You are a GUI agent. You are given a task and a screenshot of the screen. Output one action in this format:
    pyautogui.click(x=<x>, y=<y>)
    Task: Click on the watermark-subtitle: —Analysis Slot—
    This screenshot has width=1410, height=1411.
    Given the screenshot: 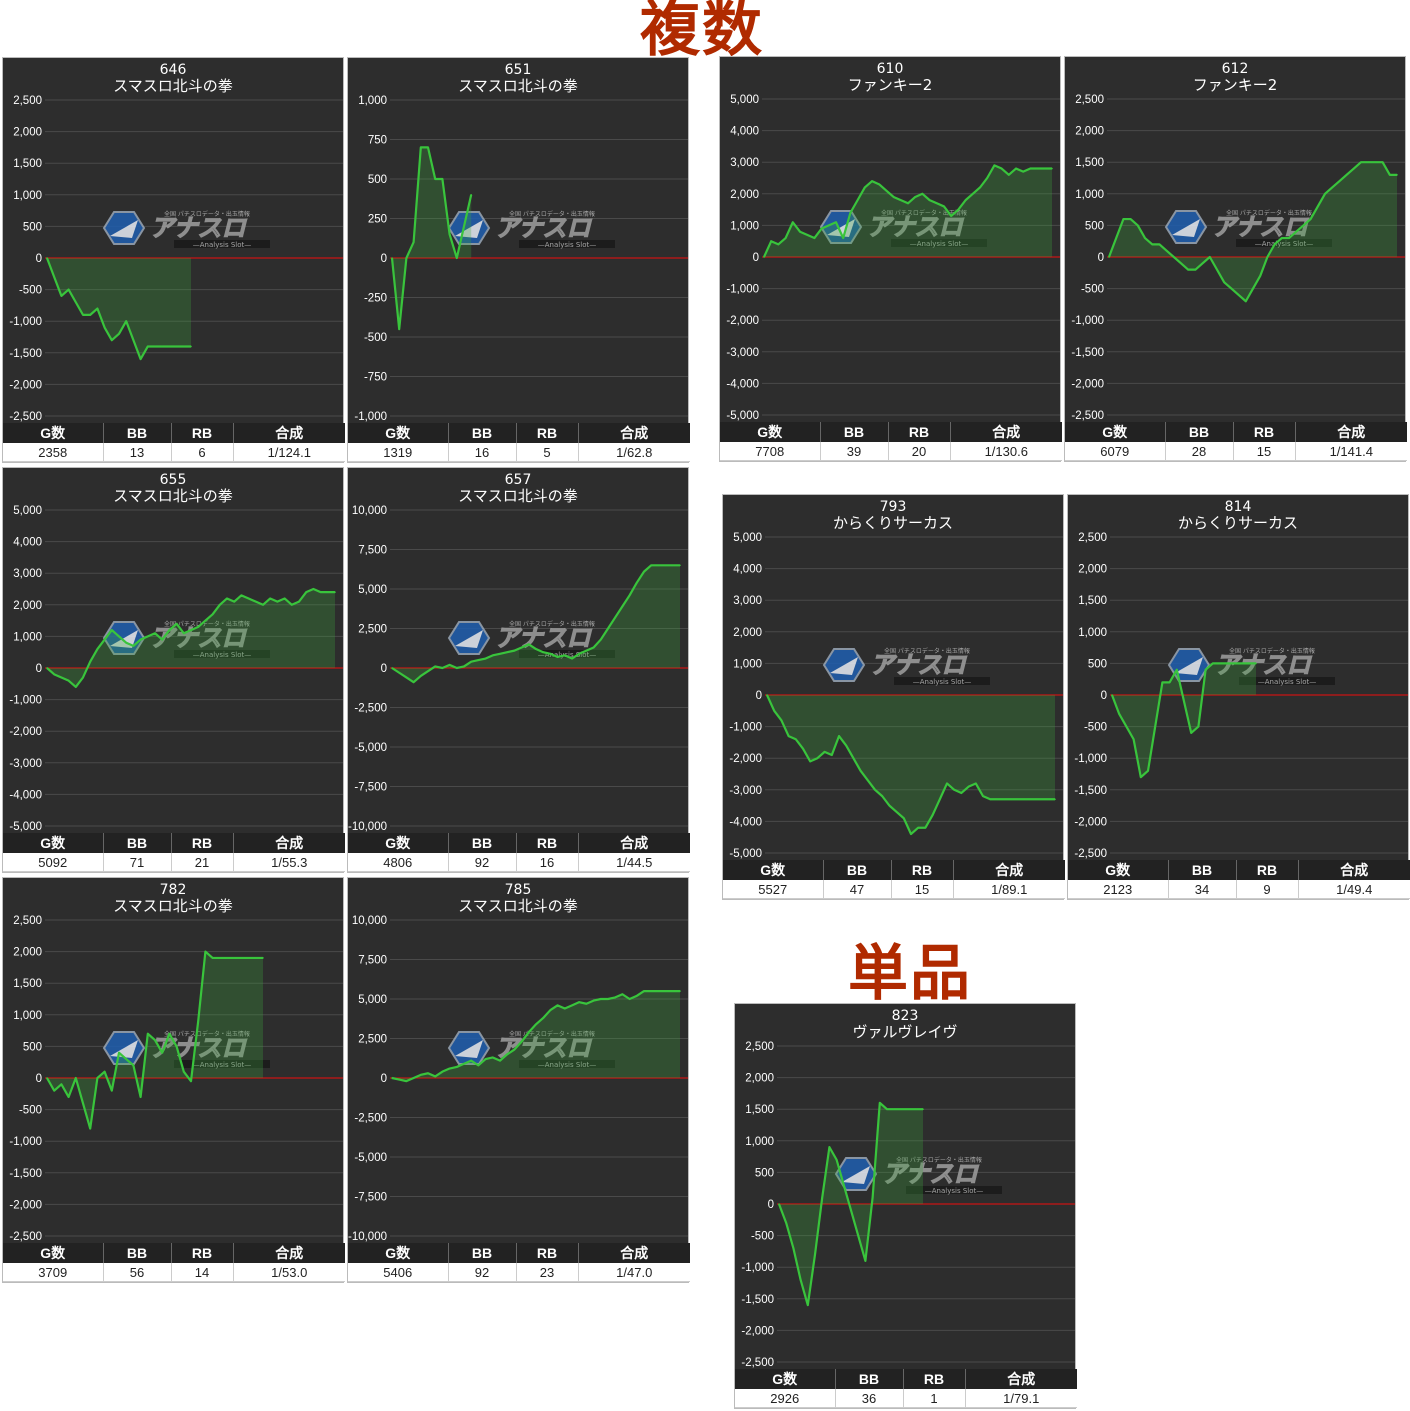 What is the action you would take?
    pyautogui.click(x=942, y=682)
    